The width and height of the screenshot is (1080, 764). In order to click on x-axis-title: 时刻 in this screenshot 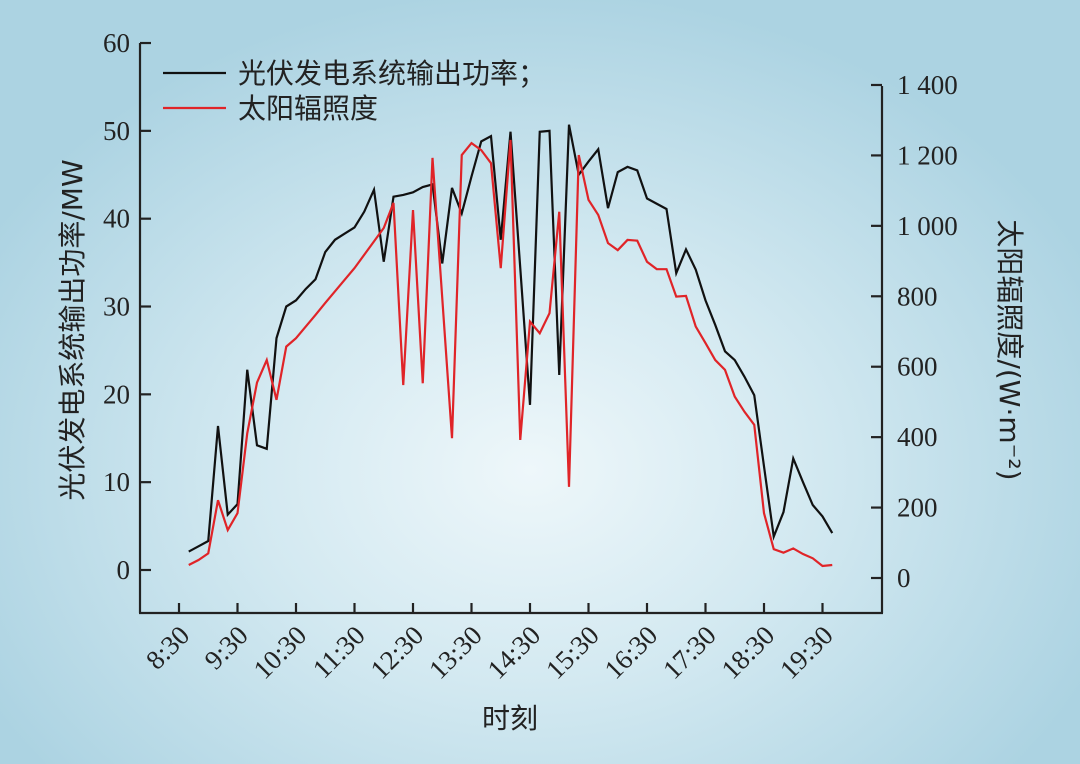, I will do `click(510, 718)`.